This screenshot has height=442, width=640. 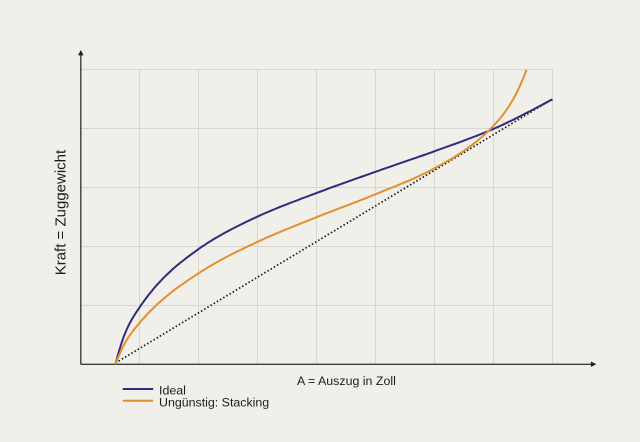 What do you see at coordinates (346, 381) in the screenshot?
I see `svg-text: A = Auszug in Zoll` at bounding box center [346, 381].